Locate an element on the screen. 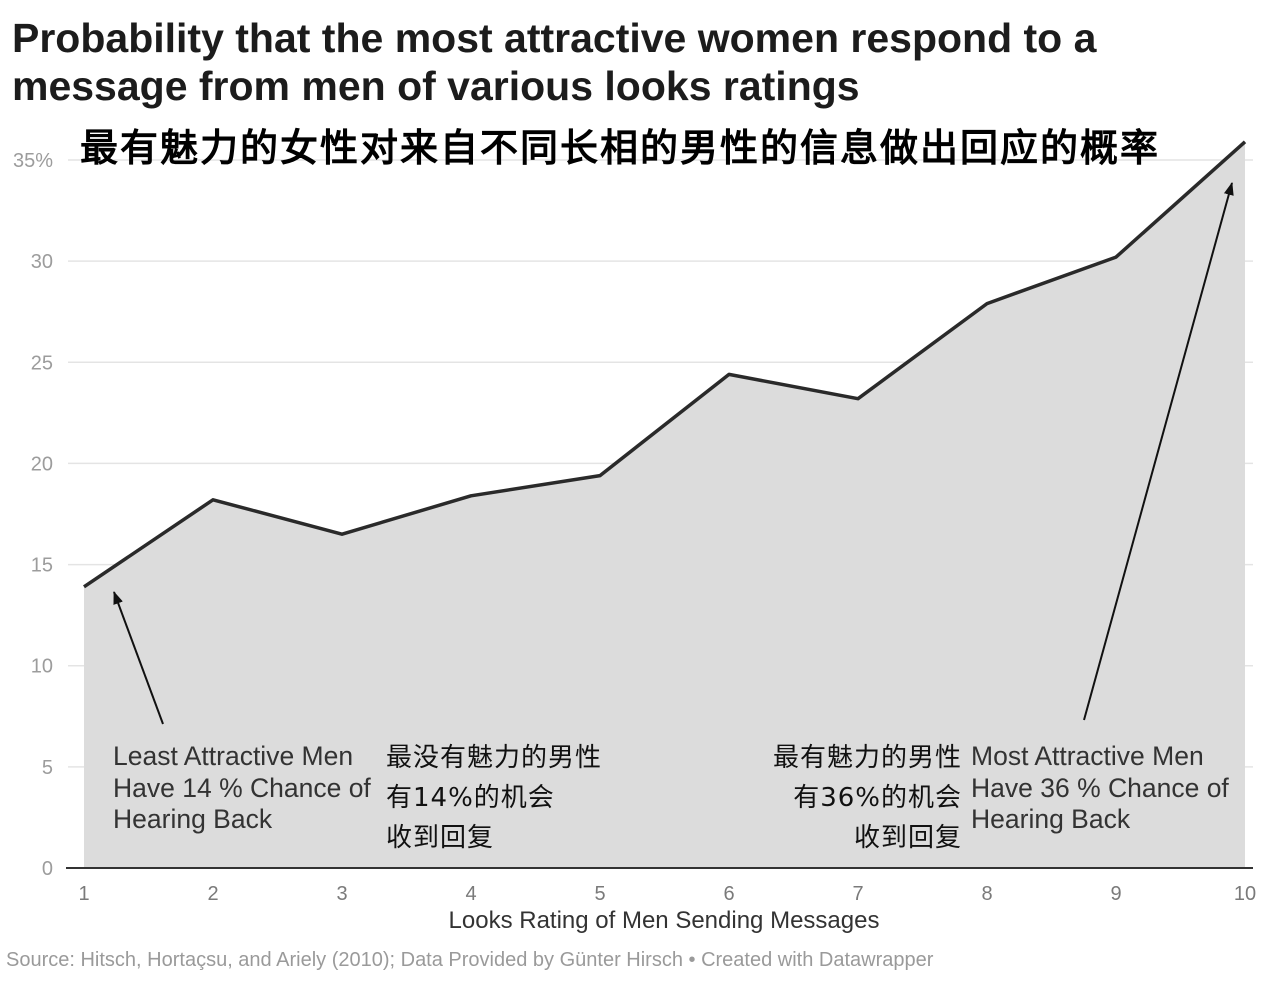 This screenshot has width=1264, height=990. y-tick-label: 25 is located at coordinates (42, 363).